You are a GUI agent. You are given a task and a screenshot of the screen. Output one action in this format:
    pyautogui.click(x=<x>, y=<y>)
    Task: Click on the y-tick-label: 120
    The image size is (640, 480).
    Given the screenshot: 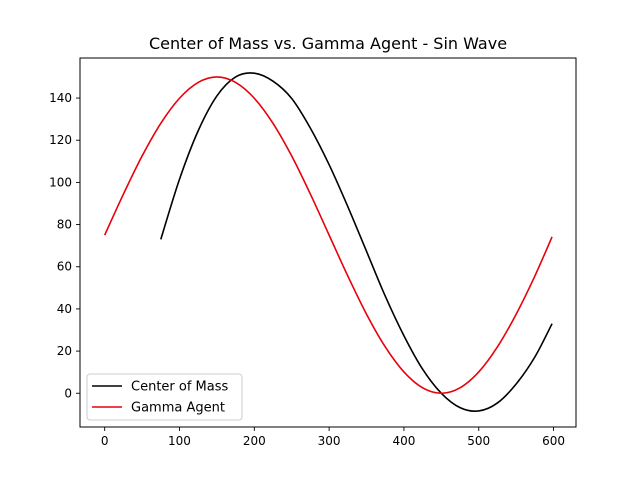 What is the action you would take?
    pyautogui.click(x=60, y=140)
    